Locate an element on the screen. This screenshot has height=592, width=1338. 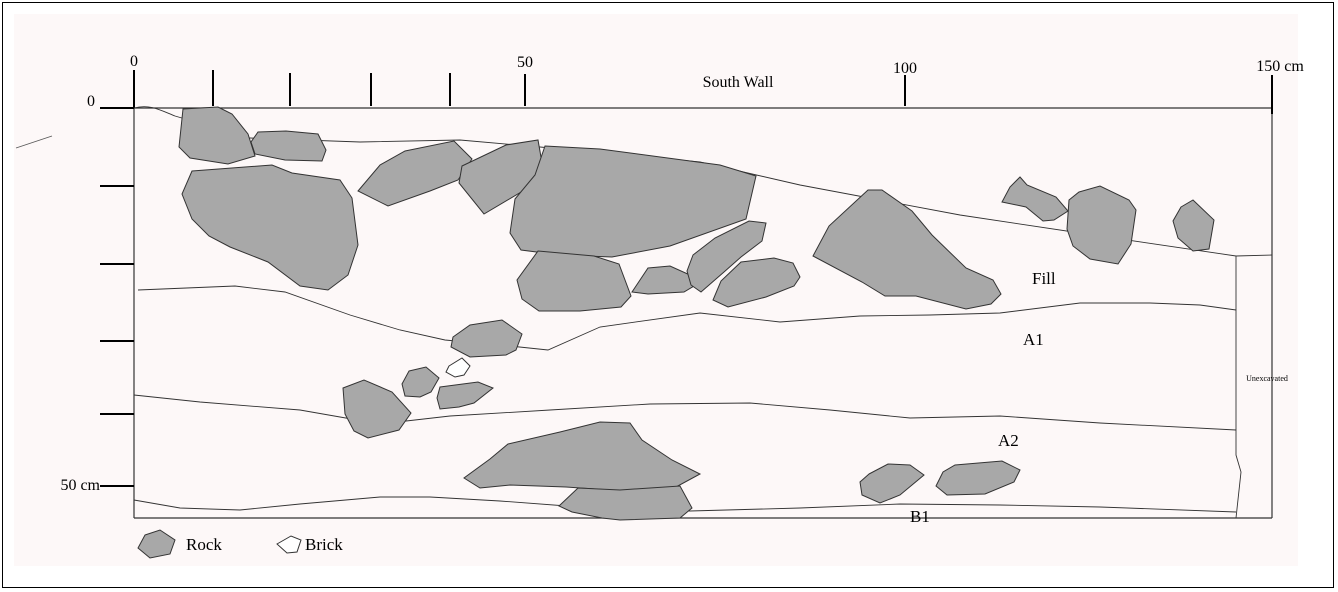
top-scale-label-0: 0 is located at coordinates (134, 61).